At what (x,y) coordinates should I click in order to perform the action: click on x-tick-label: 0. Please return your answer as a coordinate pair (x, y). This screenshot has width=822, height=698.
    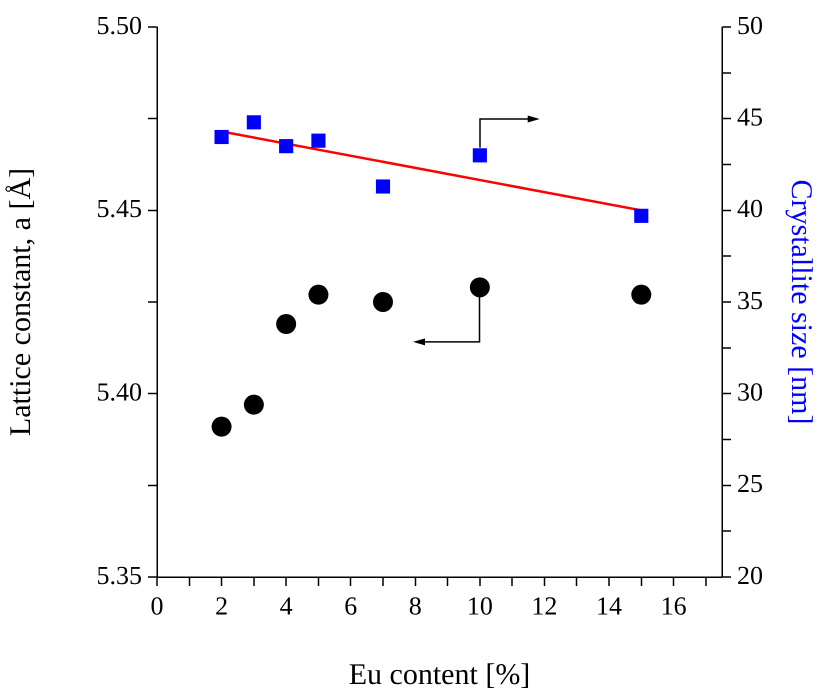
    Looking at the image, I should click on (157, 605).